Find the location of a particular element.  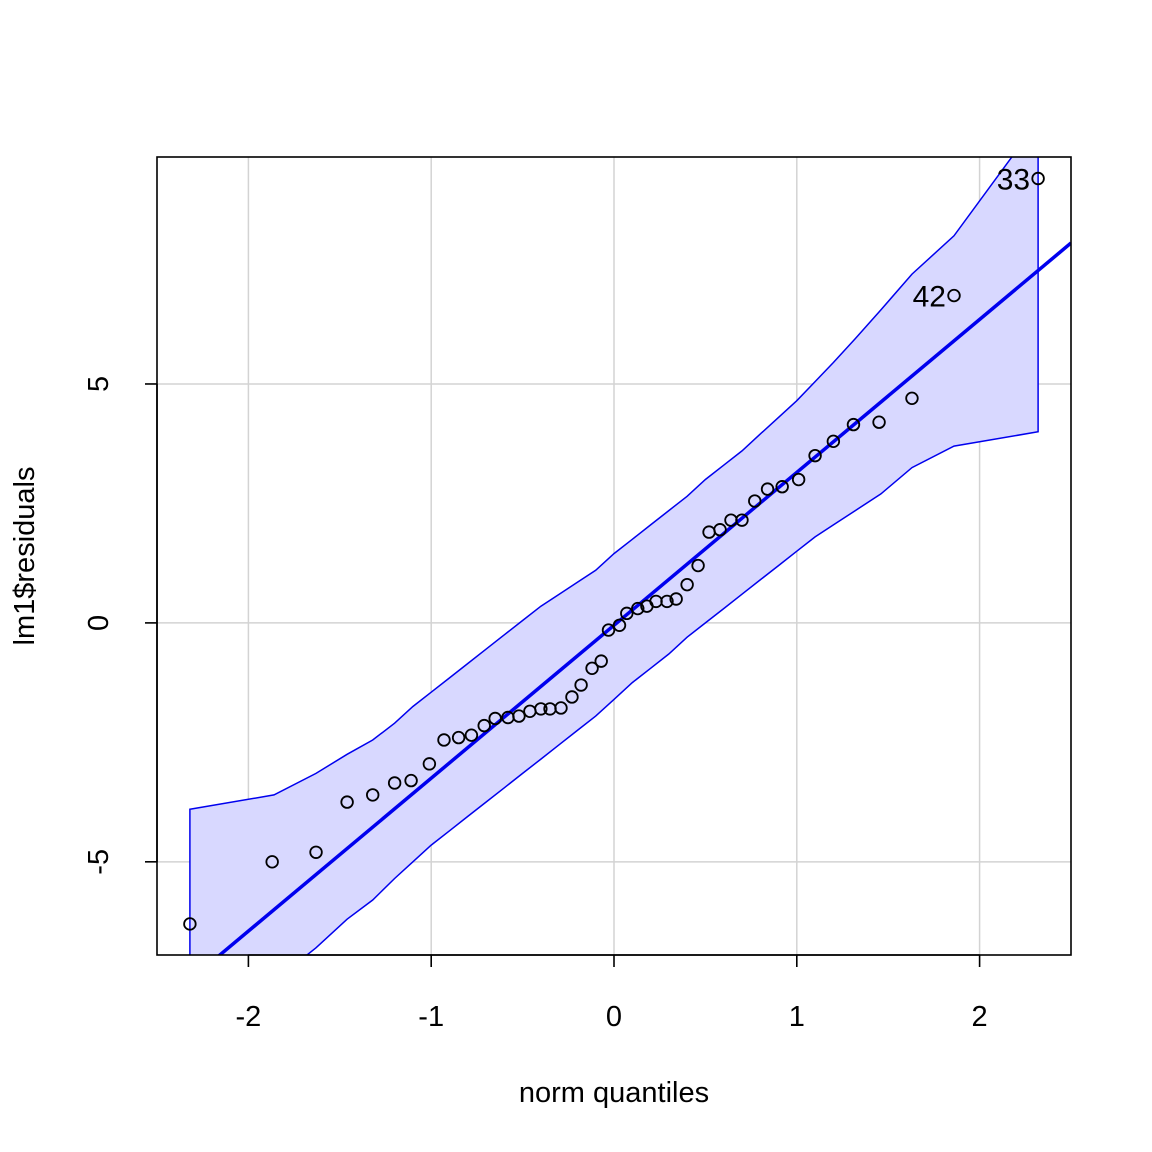

x-tick-label: -2 is located at coordinates (249, 1017).